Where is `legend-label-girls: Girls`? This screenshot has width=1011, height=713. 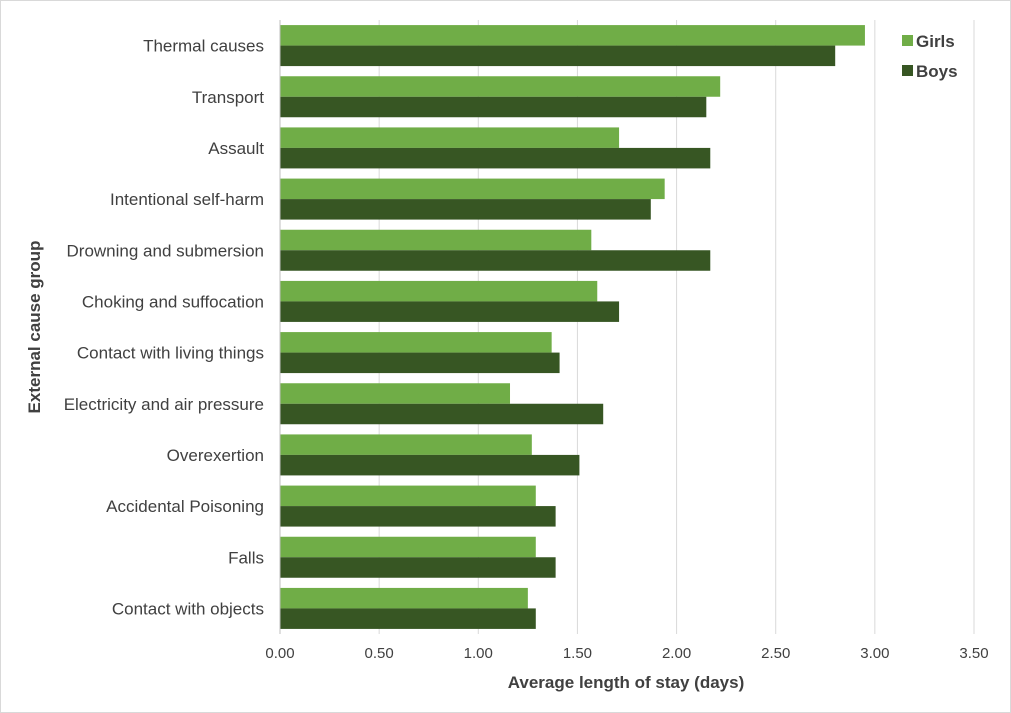
legend-label-girls: Girls is located at coordinates (935, 41).